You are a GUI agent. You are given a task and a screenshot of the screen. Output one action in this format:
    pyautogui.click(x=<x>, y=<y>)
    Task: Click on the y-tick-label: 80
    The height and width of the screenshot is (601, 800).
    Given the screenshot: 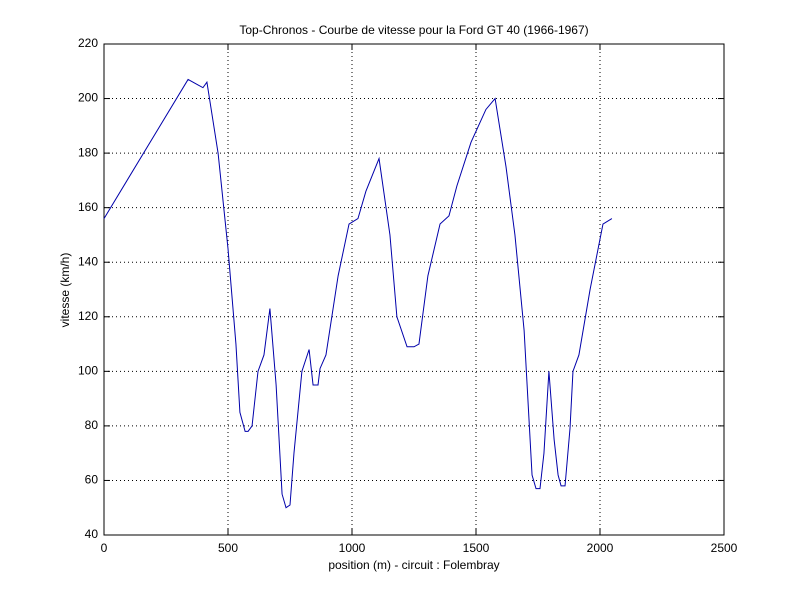 What is the action you would take?
    pyautogui.click(x=92, y=425)
    